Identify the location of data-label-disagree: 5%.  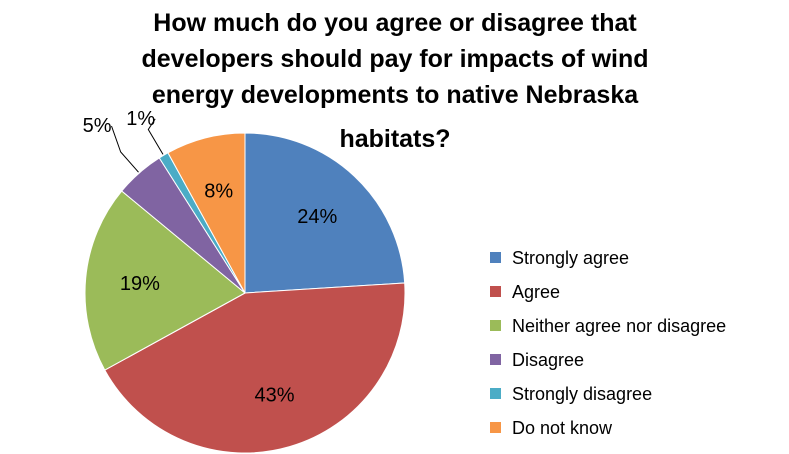
(97, 126).